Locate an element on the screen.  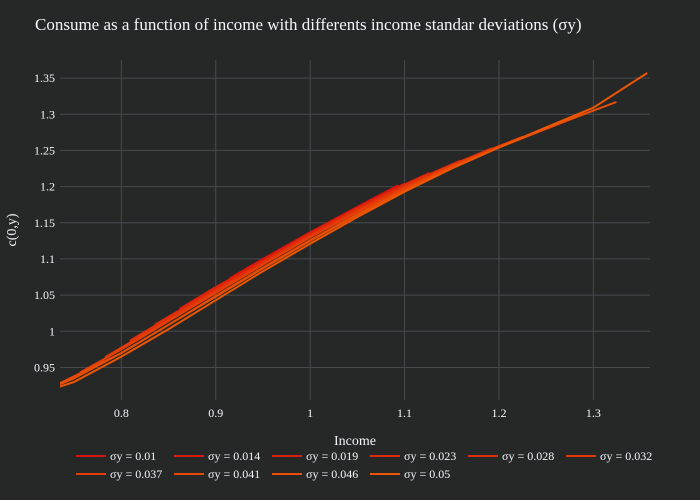
x-tick-label: 1 is located at coordinates (310, 413).